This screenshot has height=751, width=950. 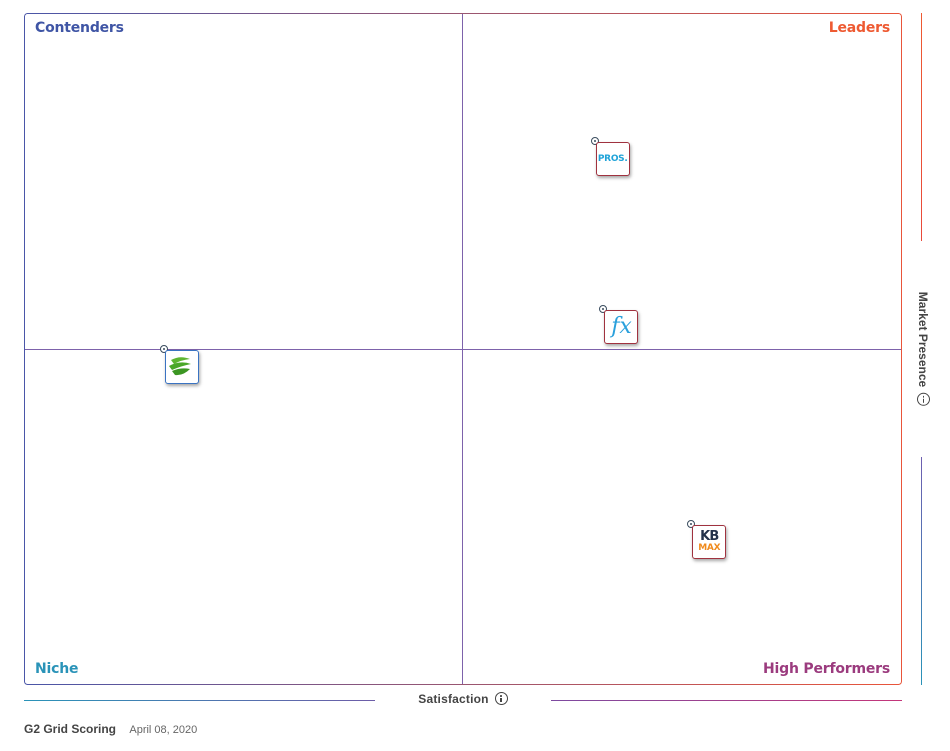 I want to click on green-leaf-logo-icon, so click(x=180, y=366).